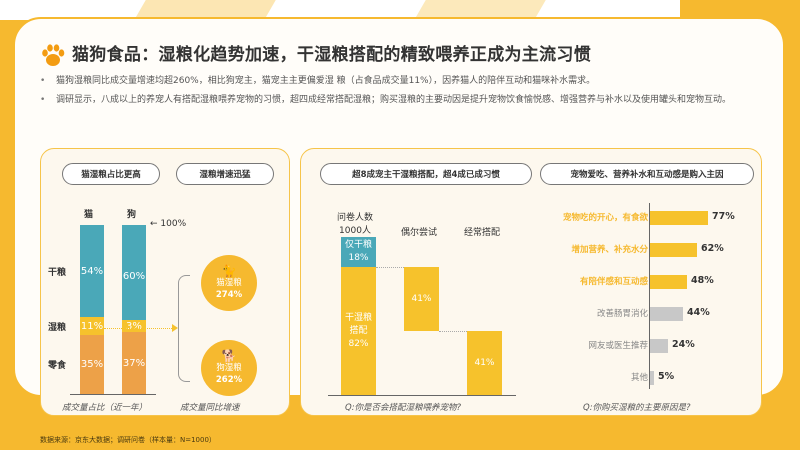 The width and height of the screenshot is (800, 450). Describe the element at coordinates (648, 218) in the screenshot. I see `reason-row: 宠物吃的开心，有食欲 77%` at that location.